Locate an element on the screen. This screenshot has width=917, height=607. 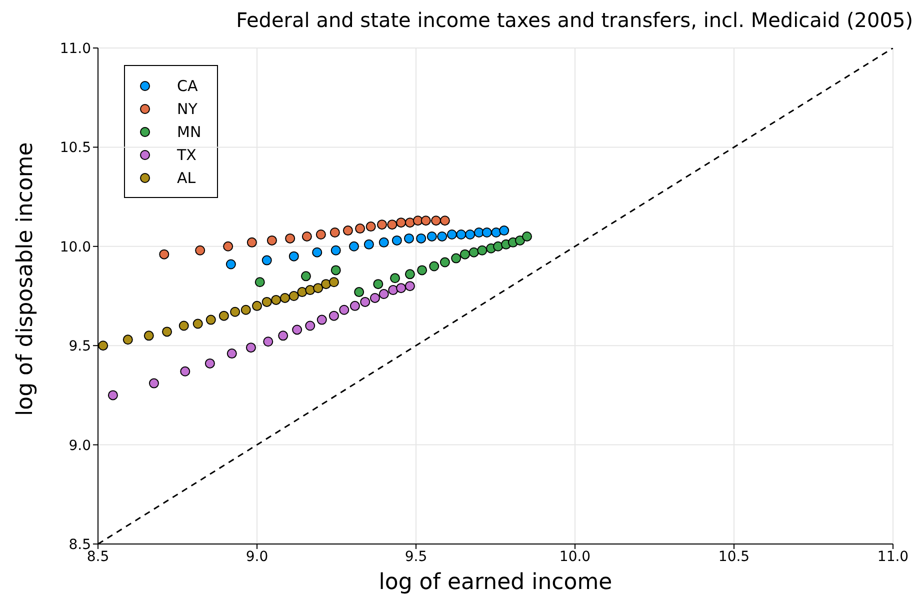
x-tick-label: 9.0 is located at coordinates (257, 556).